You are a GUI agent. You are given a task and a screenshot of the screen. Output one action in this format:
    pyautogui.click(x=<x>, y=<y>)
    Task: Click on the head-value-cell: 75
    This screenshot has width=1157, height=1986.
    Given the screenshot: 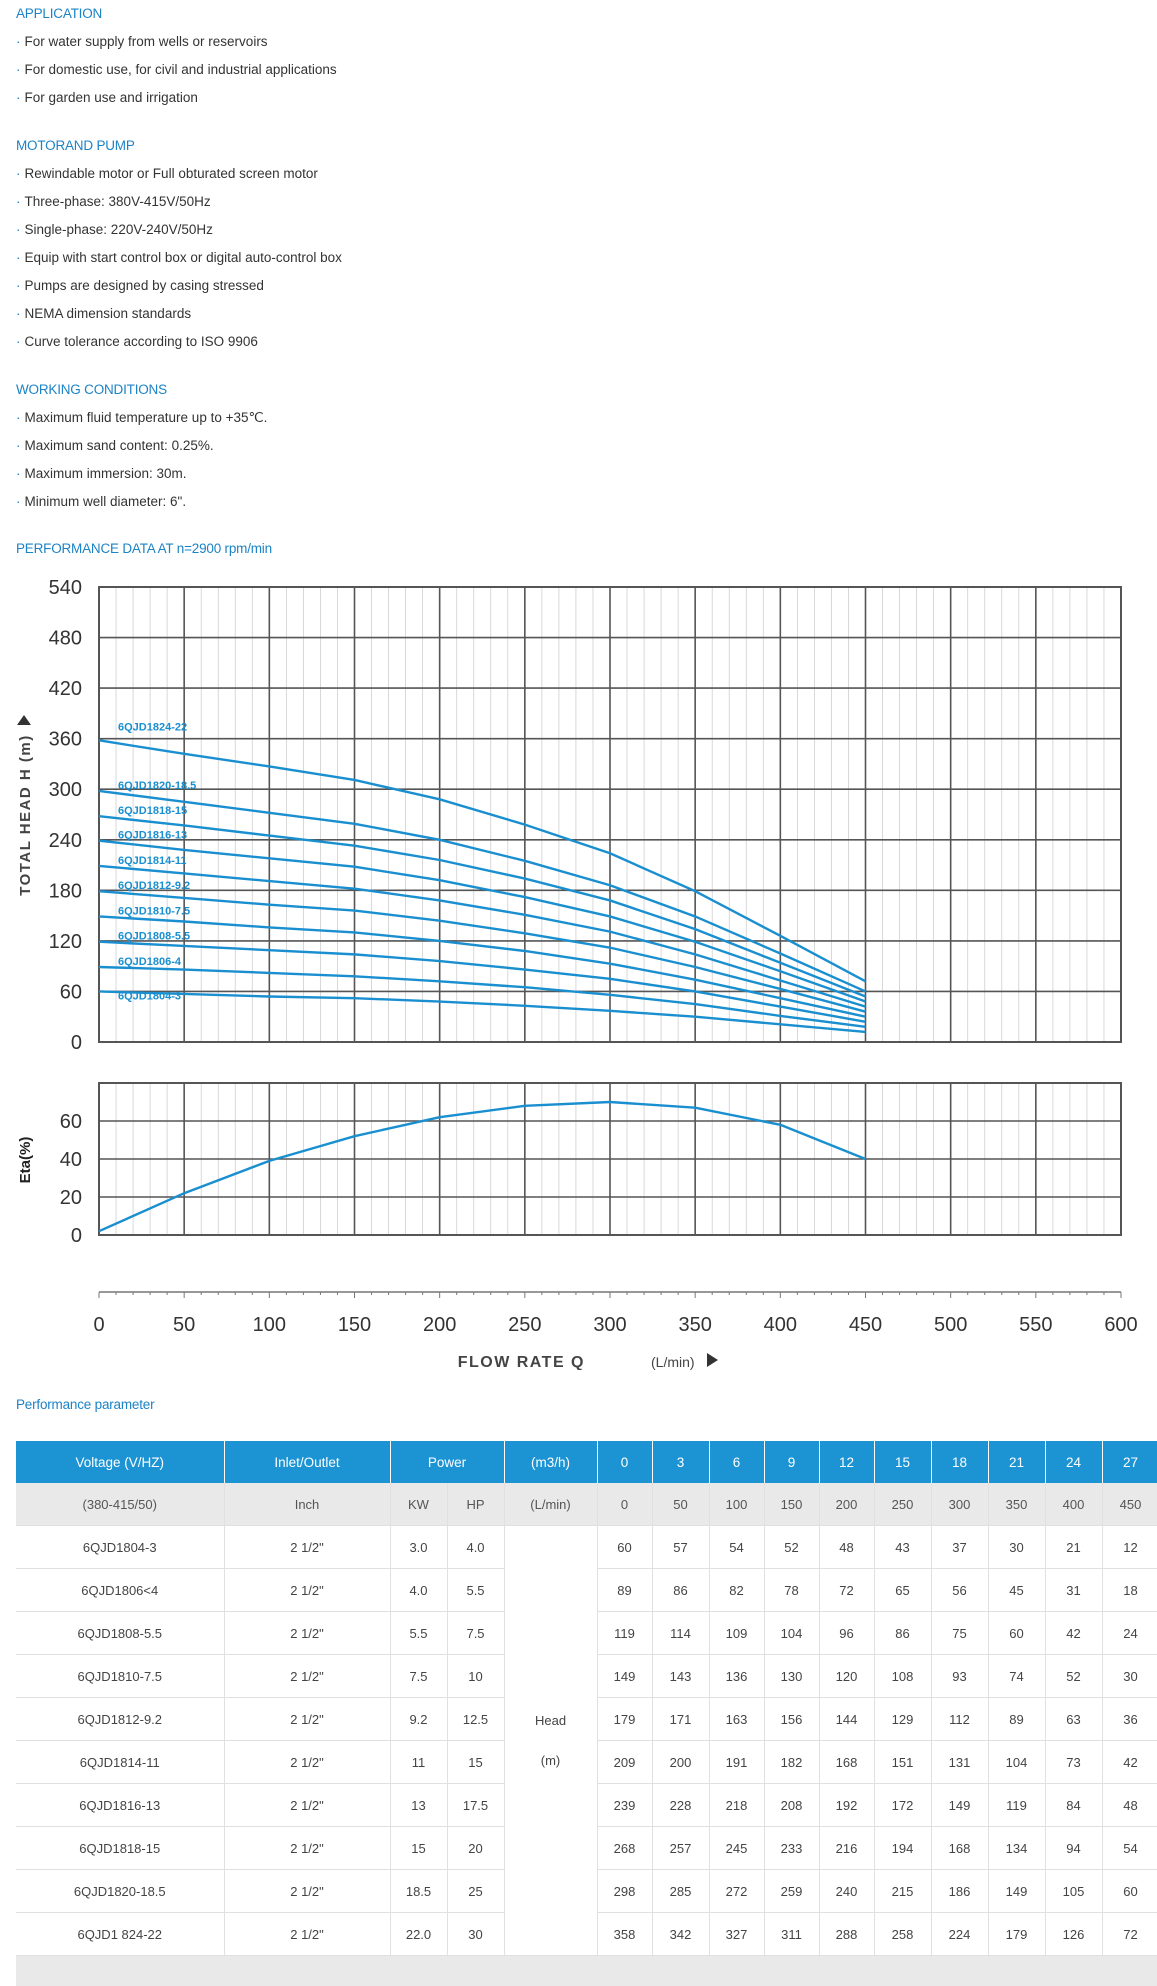 What is the action you would take?
    pyautogui.click(x=959, y=1633)
    